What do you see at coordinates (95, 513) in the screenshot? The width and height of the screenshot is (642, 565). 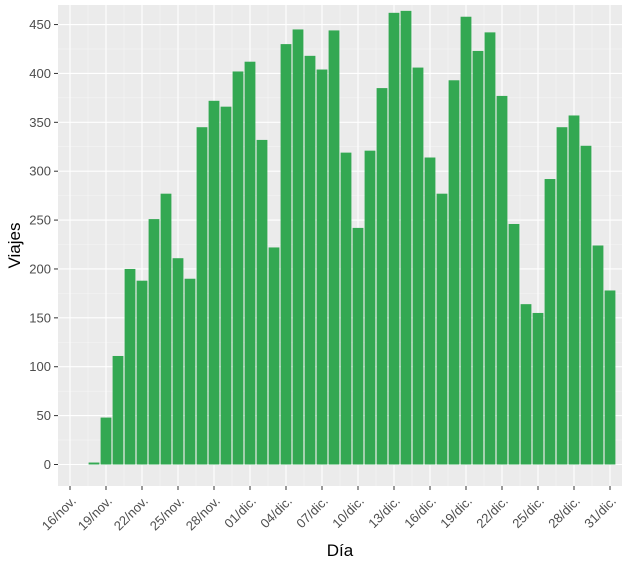 I see `x-tick-label: 19/nov.` at bounding box center [95, 513].